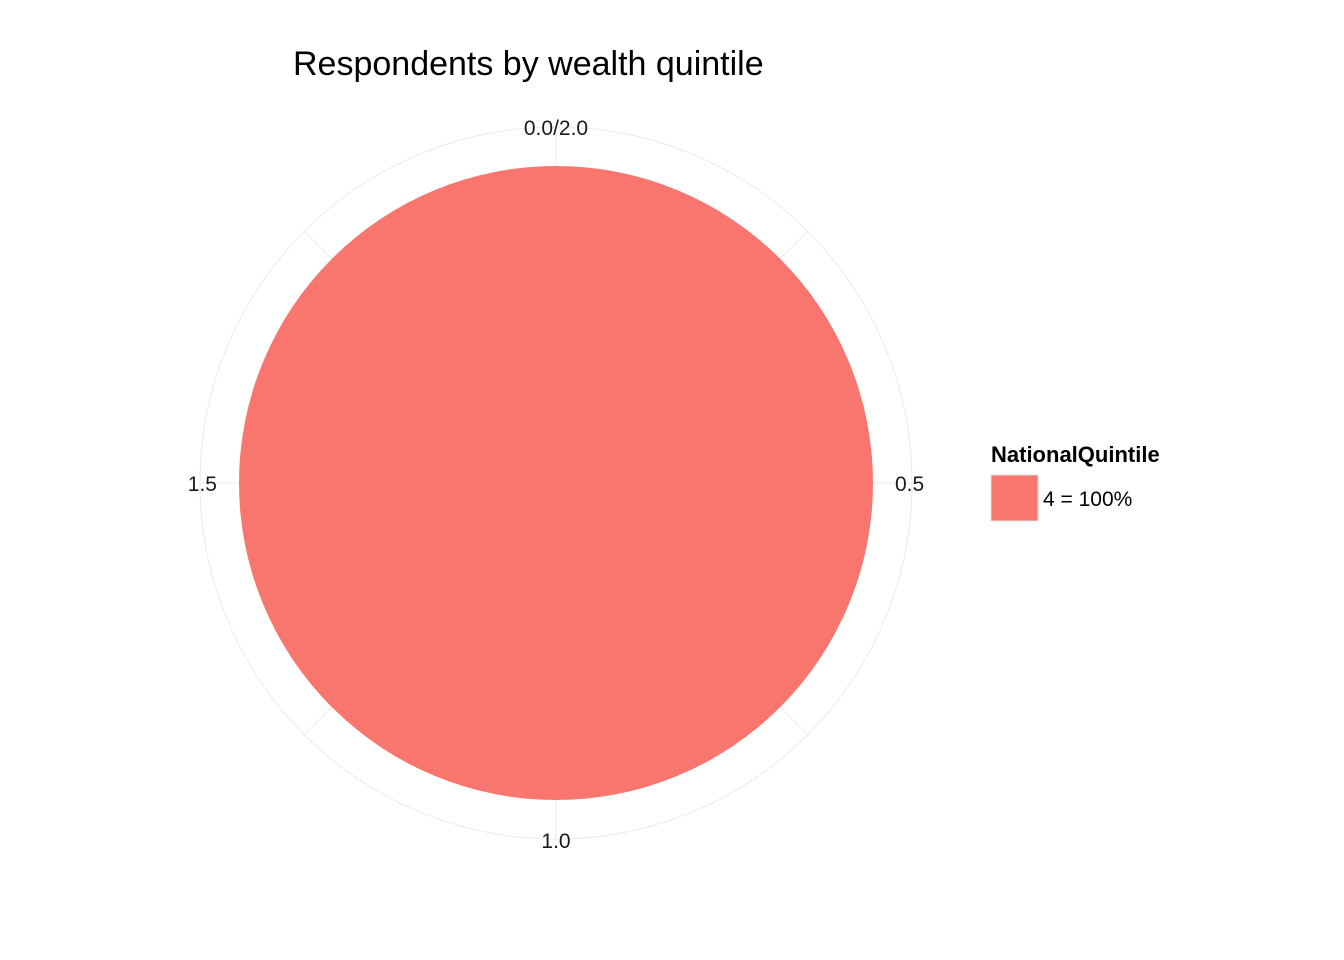  Describe the element at coordinates (202, 484) in the screenshot. I see `theta-tick-3: 1.5` at that location.